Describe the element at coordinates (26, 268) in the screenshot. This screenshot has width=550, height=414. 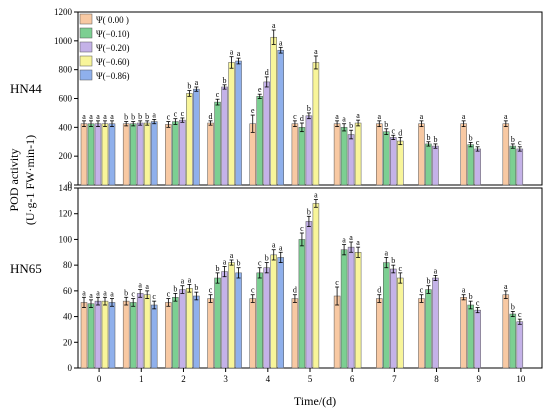
I see `panel-label-hn65: HN65` at that location.